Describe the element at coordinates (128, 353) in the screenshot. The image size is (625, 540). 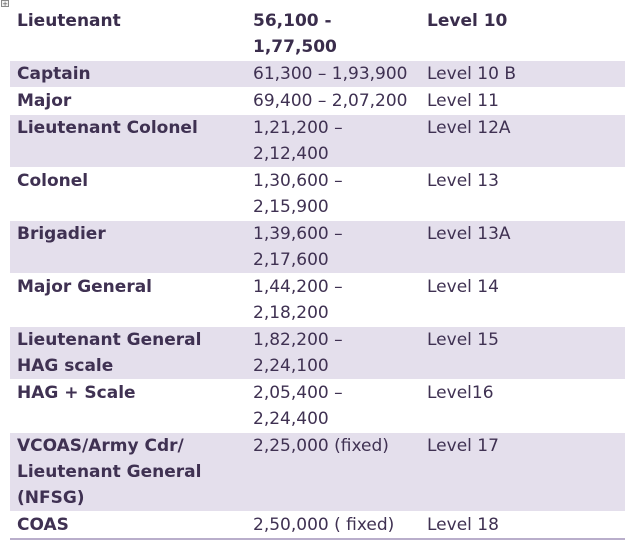
I see `rank-cell: Lieutenant General HAG scale` at that location.